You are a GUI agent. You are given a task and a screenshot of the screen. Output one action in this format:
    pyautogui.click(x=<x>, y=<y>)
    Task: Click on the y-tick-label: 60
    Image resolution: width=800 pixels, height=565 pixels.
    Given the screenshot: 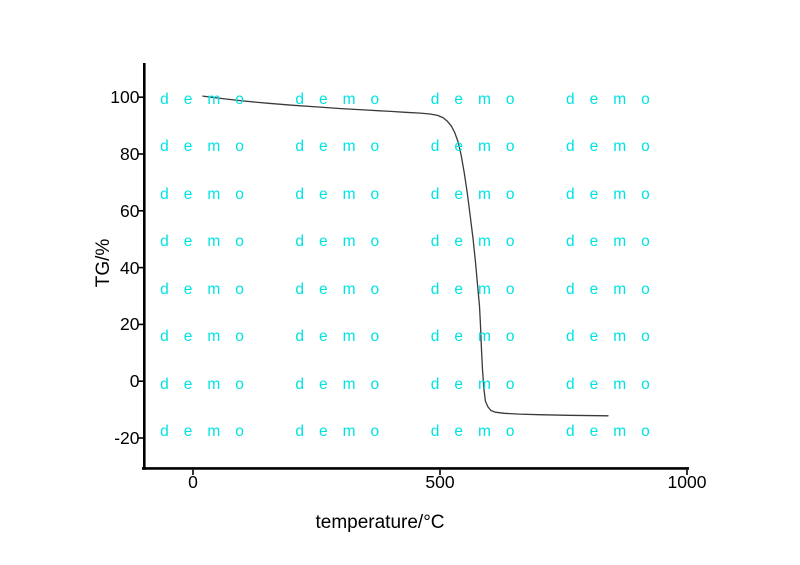 What is the action you would take?
    pyautogui.click(x=130, y=210)
    